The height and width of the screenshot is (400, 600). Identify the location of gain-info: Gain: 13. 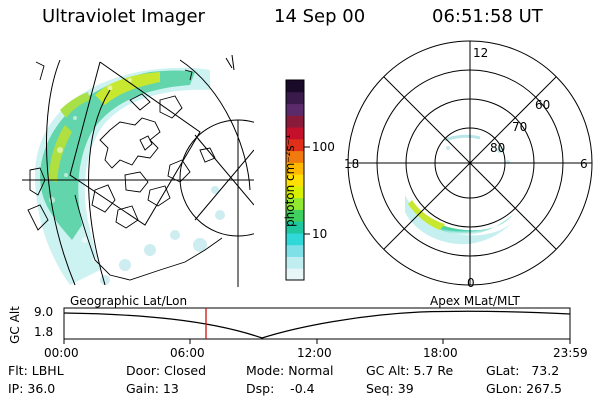
(152, 388).